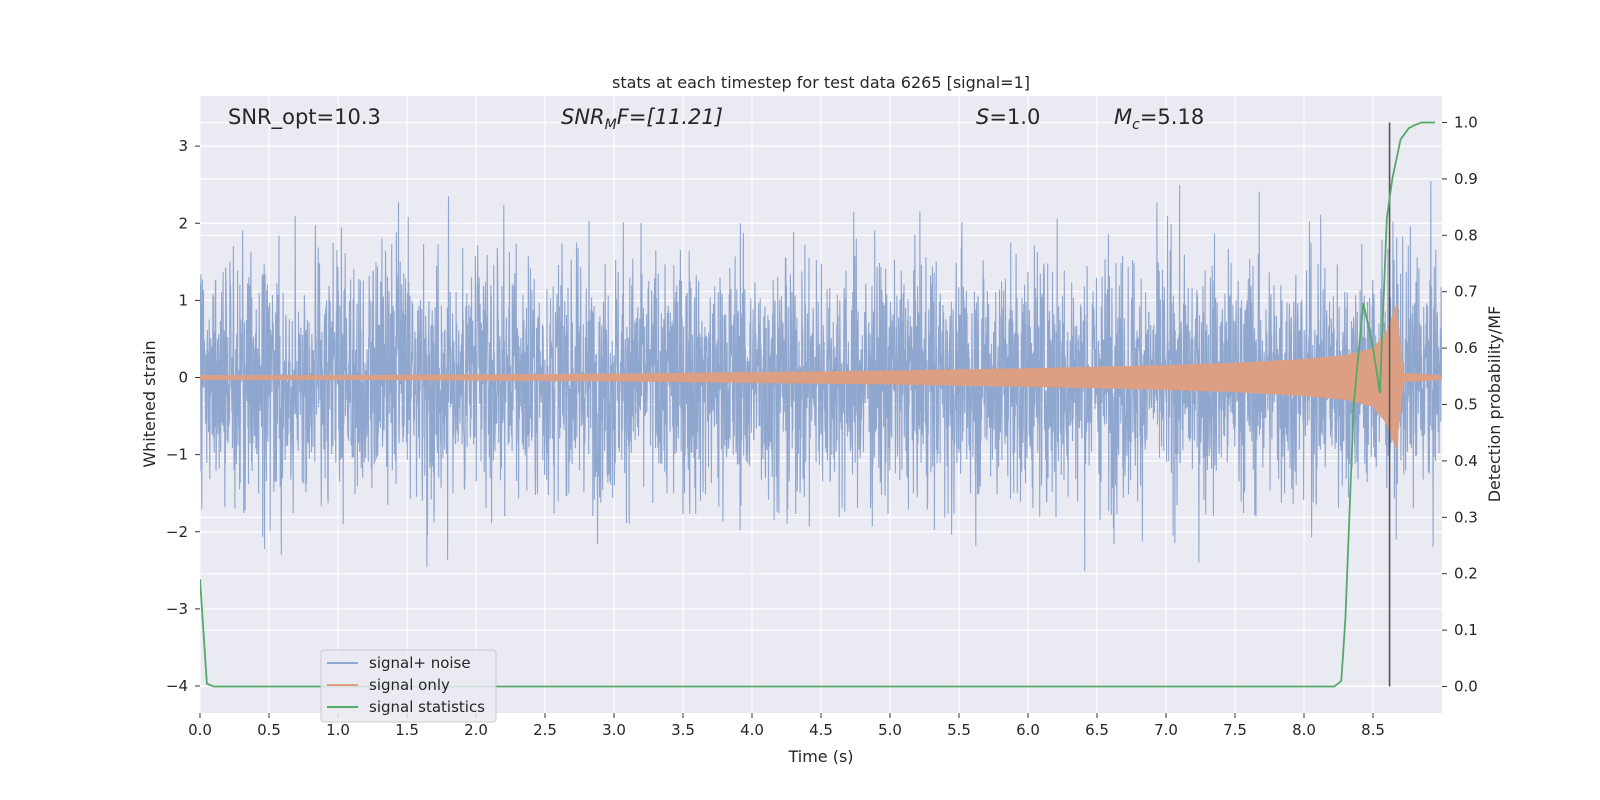 This screenshot has width=1600, height=800. I want to click on x-tick-label: 2.0, so click(476, 730).